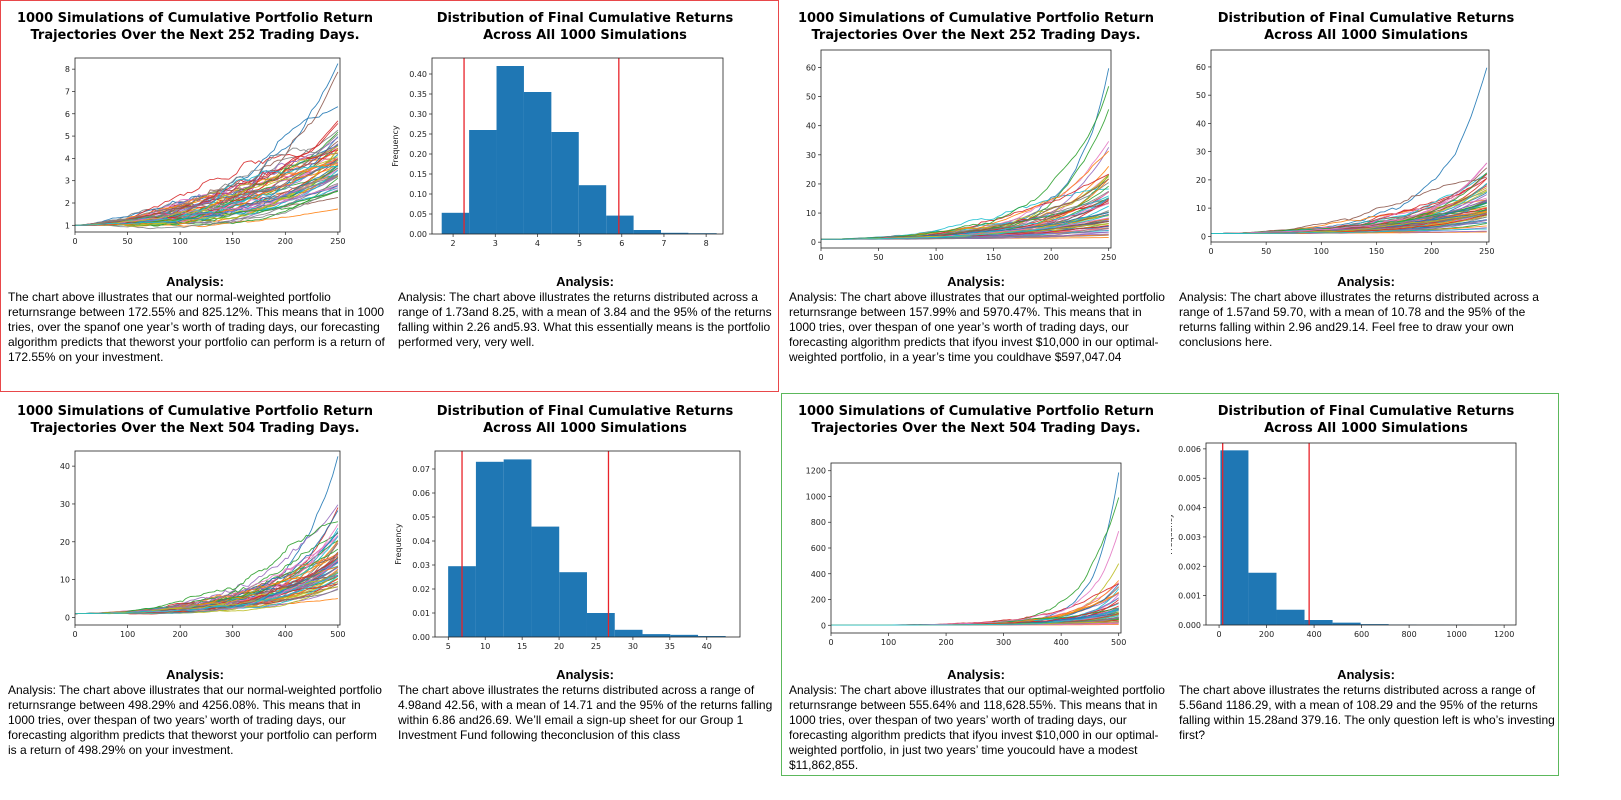 This screenshot has height=800, width=1621. I want to click on x-tick-label: 500, so click(1118, 642).